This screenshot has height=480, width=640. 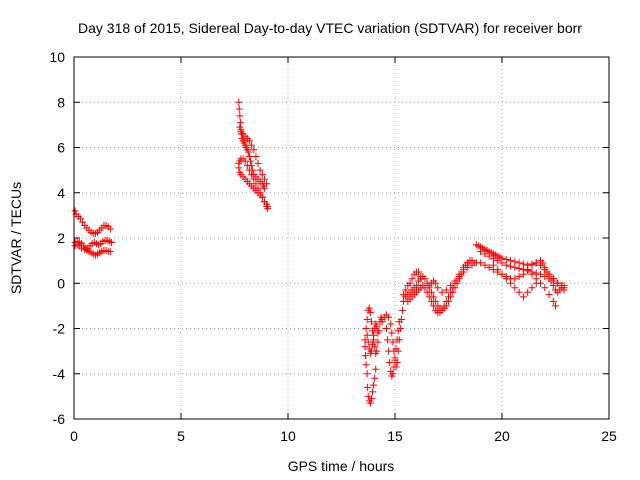 What do you see at coordinates (341, 466) in the screenshot?
I see `x-axis-label: GPS time / hours` at bounding box center [341, 466].